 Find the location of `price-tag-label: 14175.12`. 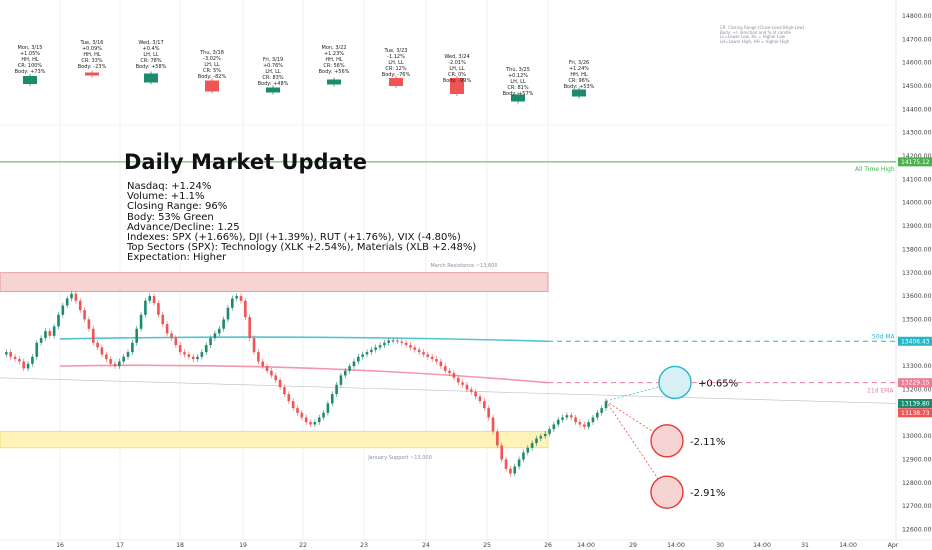

price-tag-label: 14175.12 is located at coordinates (915, 162).